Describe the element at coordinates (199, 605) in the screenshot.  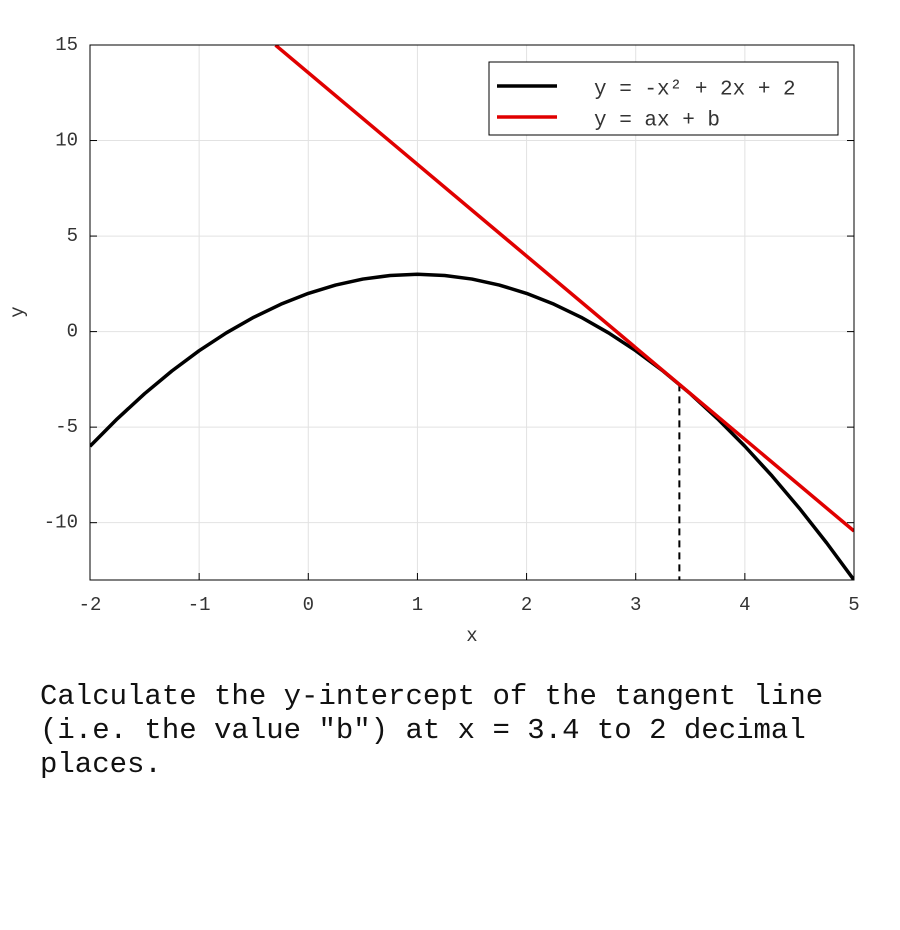
I see `x-tick-label: -1` at that location.